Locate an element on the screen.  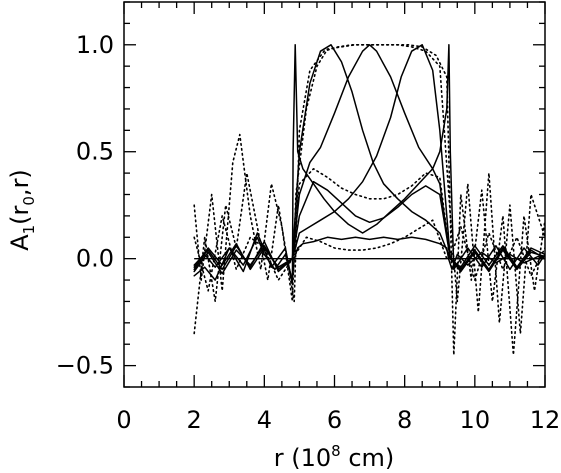
x-tick-label: 6 is located at coordinates (334, 420).